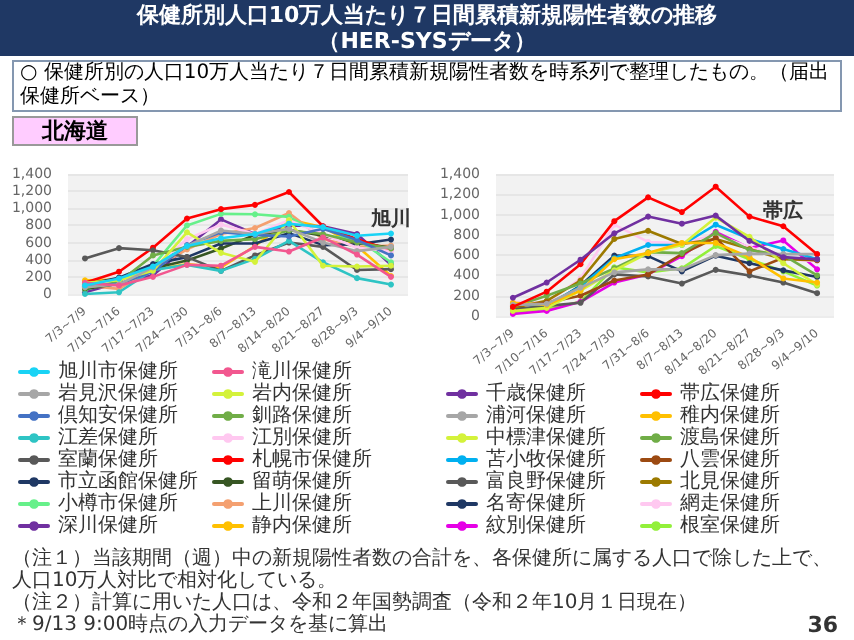 This screenshot has width=854, height=640. I want to click on text: （注１）当該期間（週）中の新規陽性者数の合計を、各保健所に属する人口で除した上で、人口10万人対比で相対化している。, so click(423, 570).